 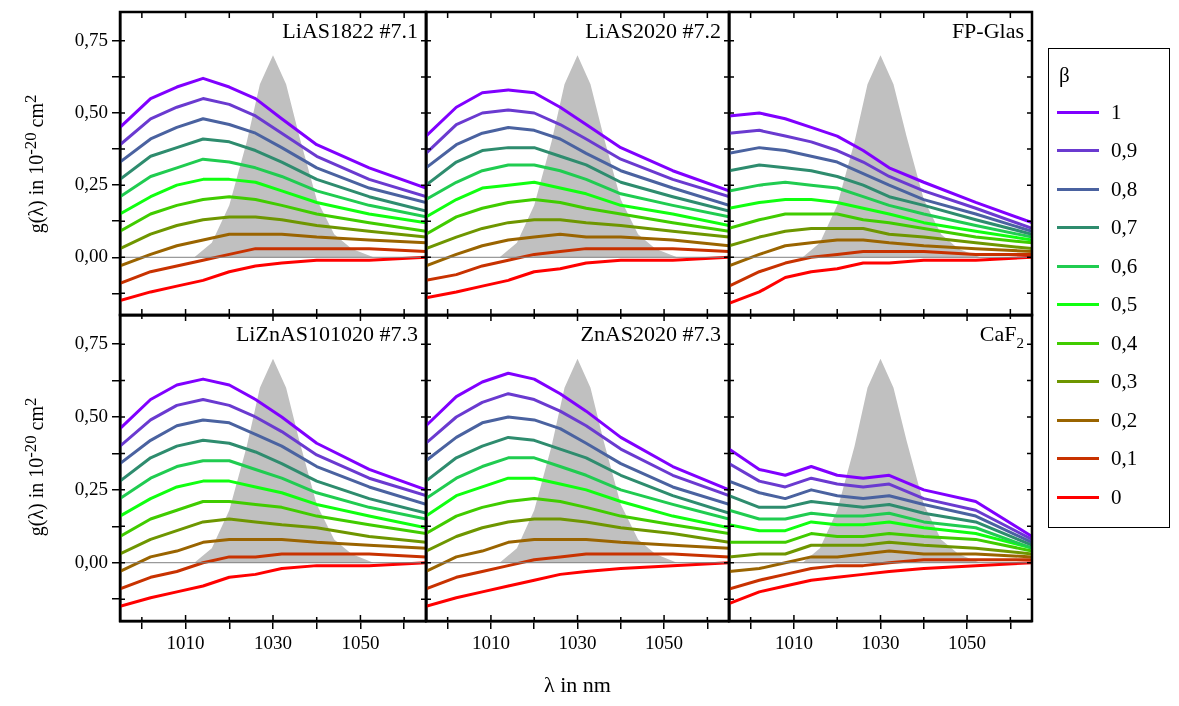 I want to click on legend-label: 1, so click(x=1116, y=112).